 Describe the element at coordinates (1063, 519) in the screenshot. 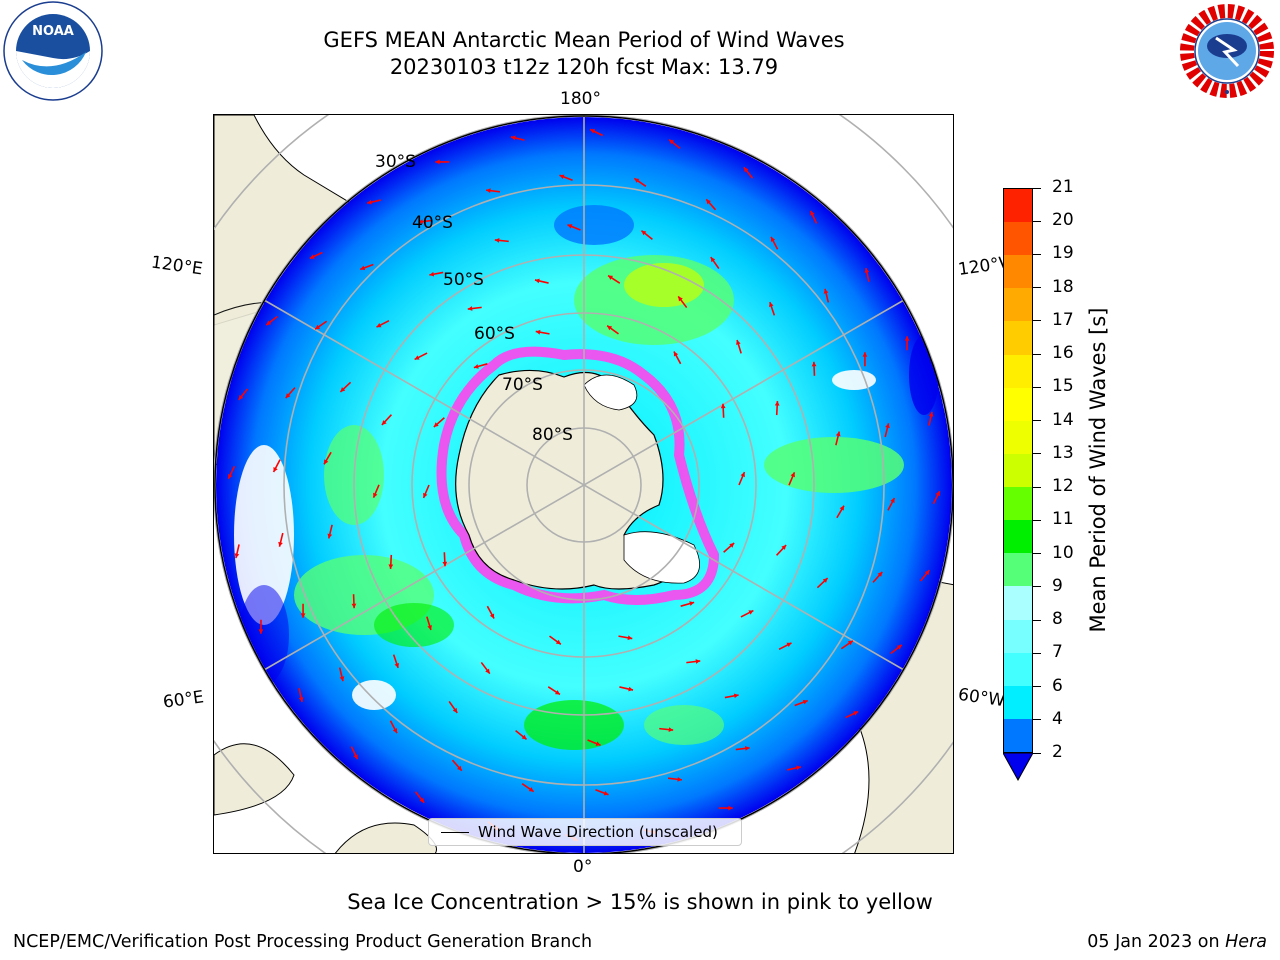

I see `colorbar-tick-label: 11` at that location.